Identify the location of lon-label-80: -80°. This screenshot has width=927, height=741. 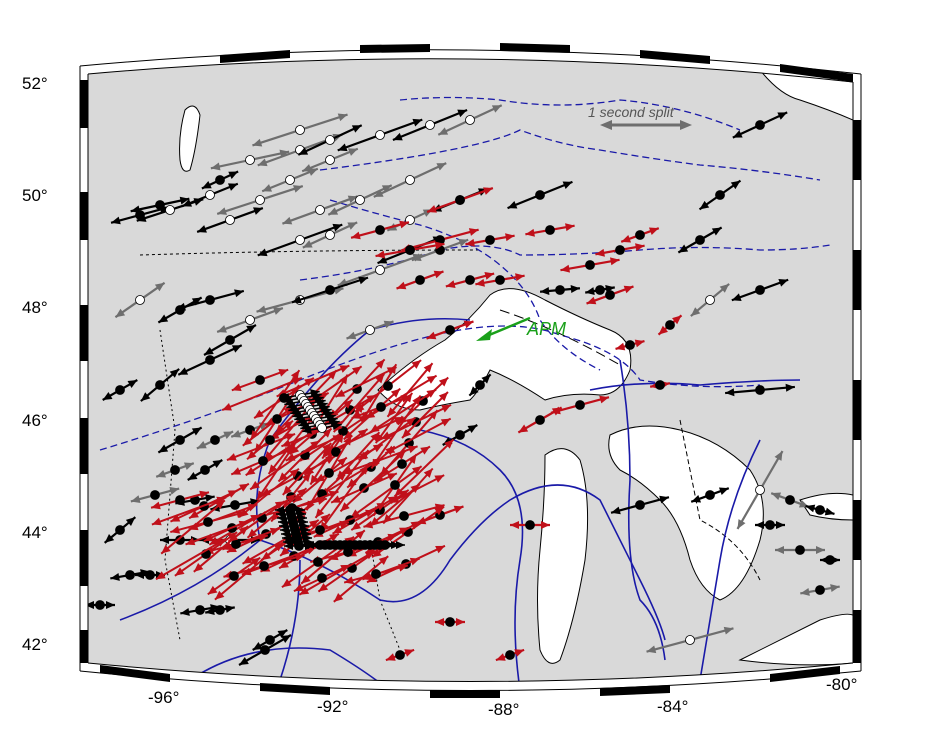
(841, 684).